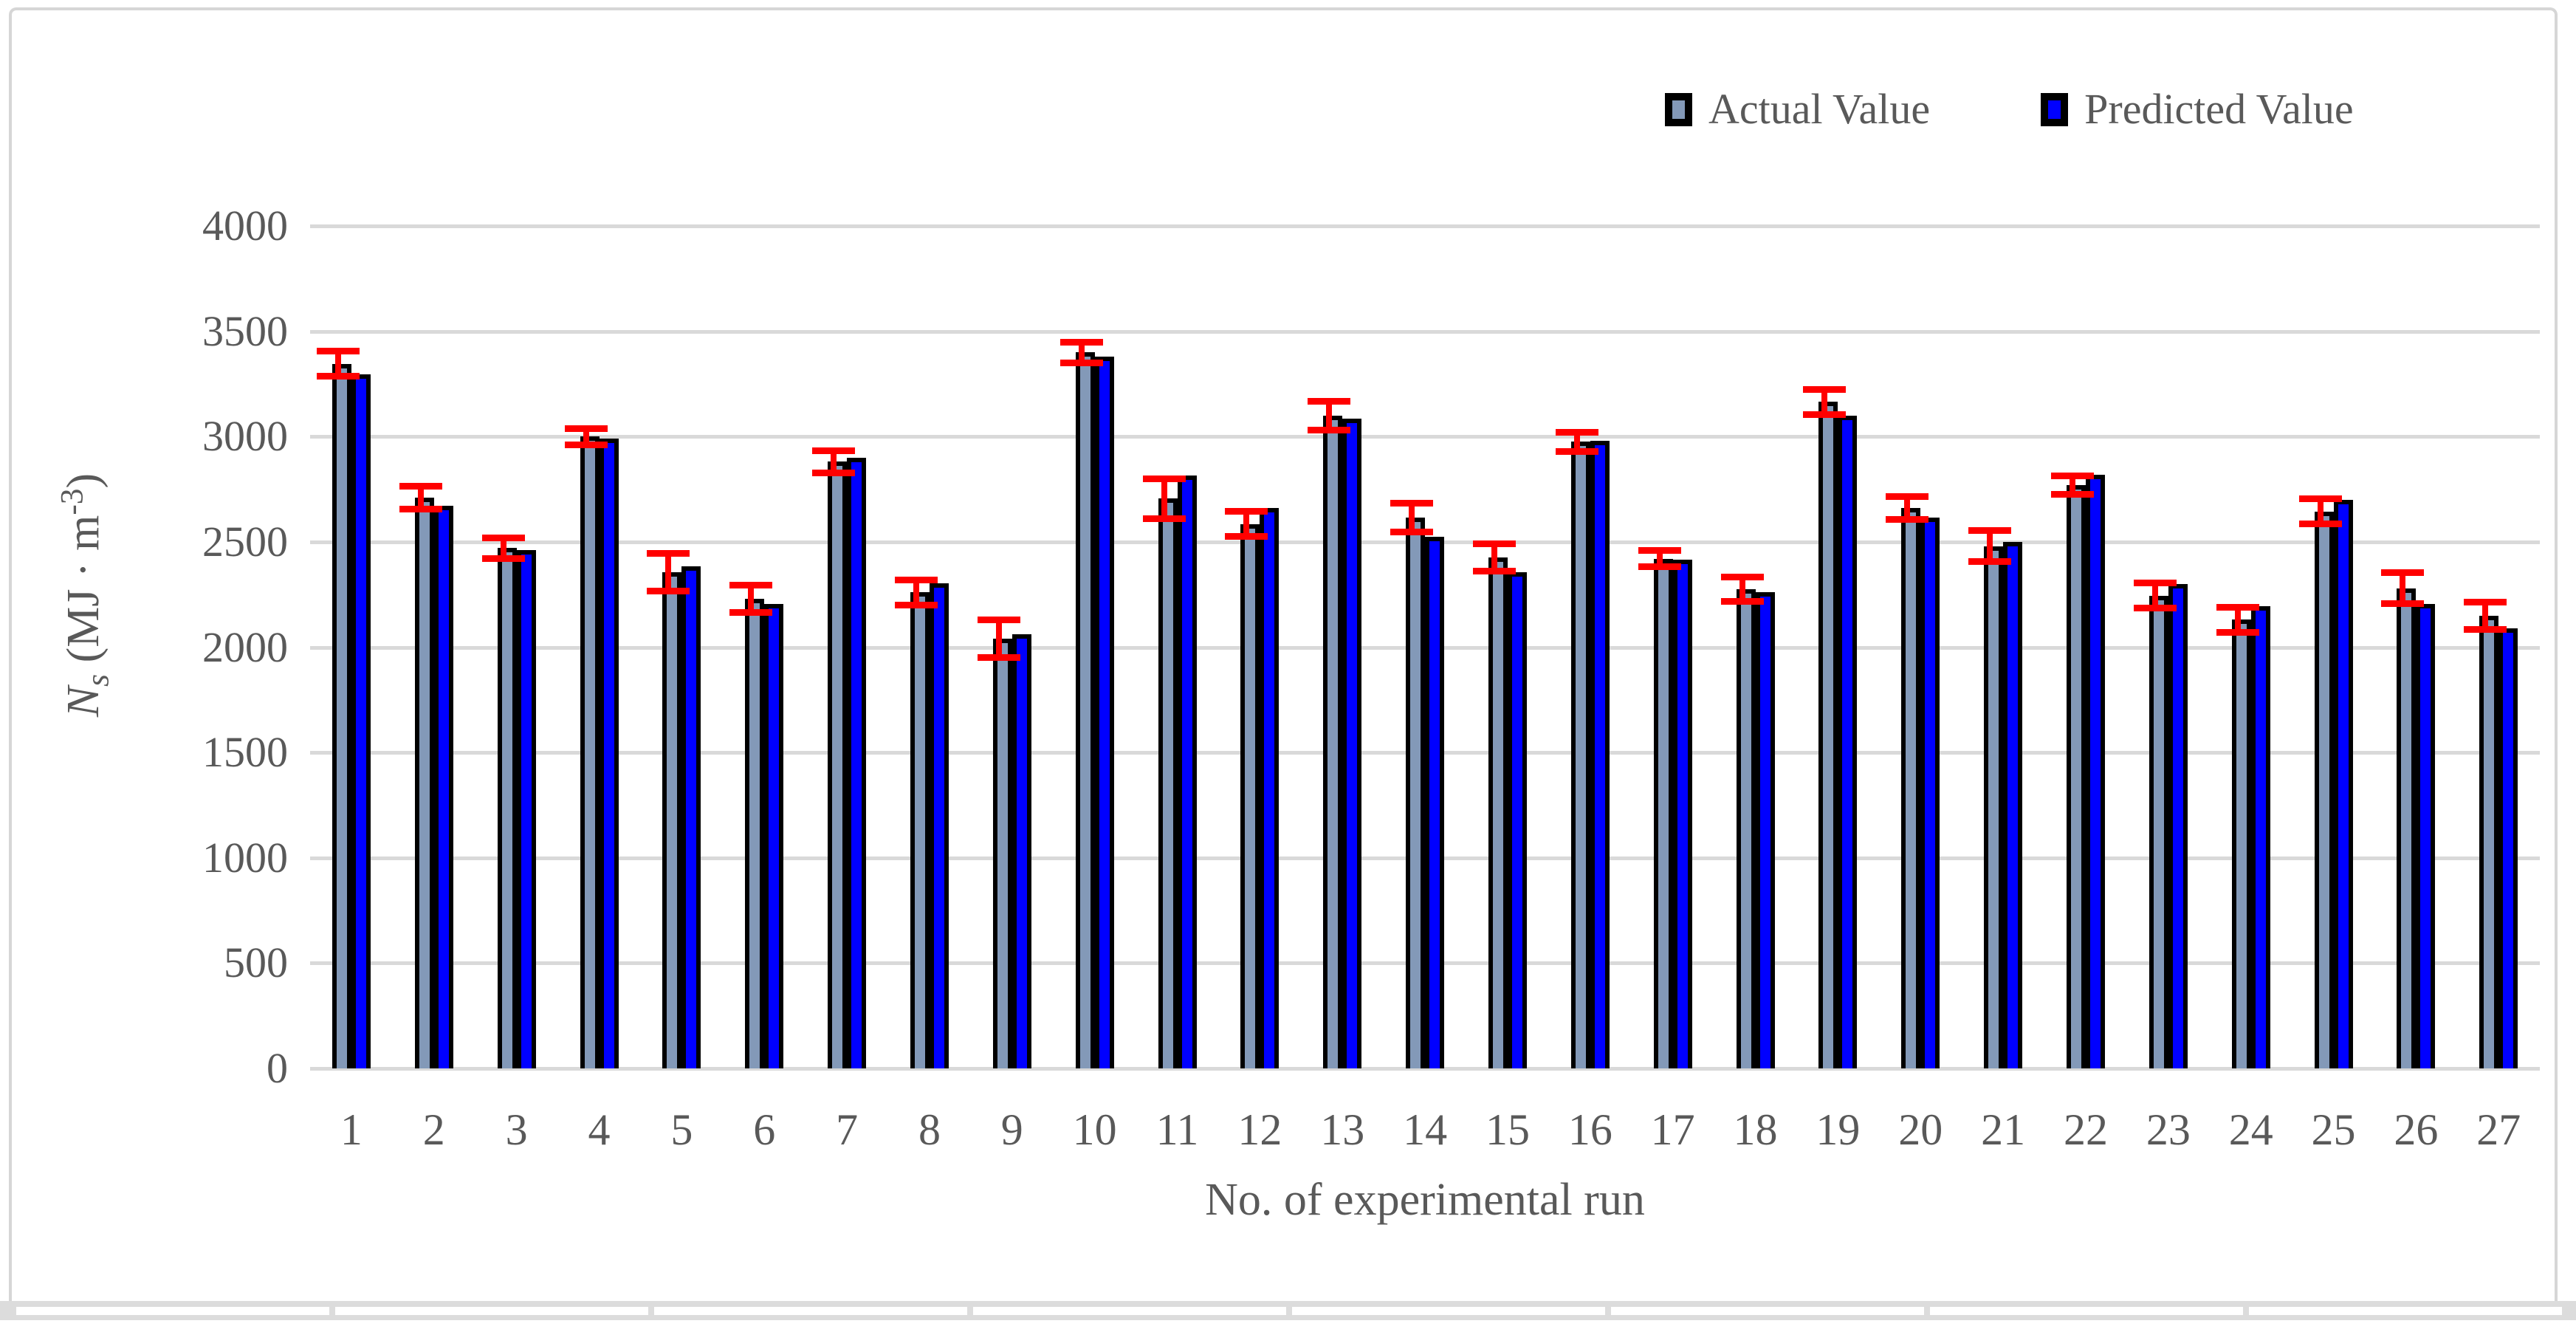 Image resolution: width=2576 pixels, height=1332 pixels. I want to click on y-axis-variable: N, so click(83, 702).